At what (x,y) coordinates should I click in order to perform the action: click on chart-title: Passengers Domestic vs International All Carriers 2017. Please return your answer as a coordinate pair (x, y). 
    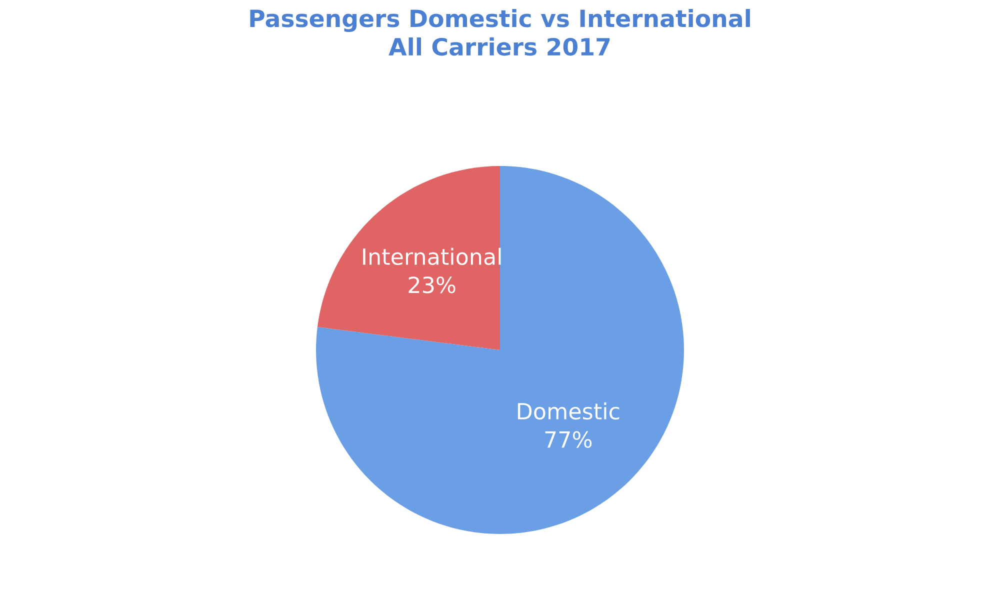
    Looking at the image, I should click on (500, 32).